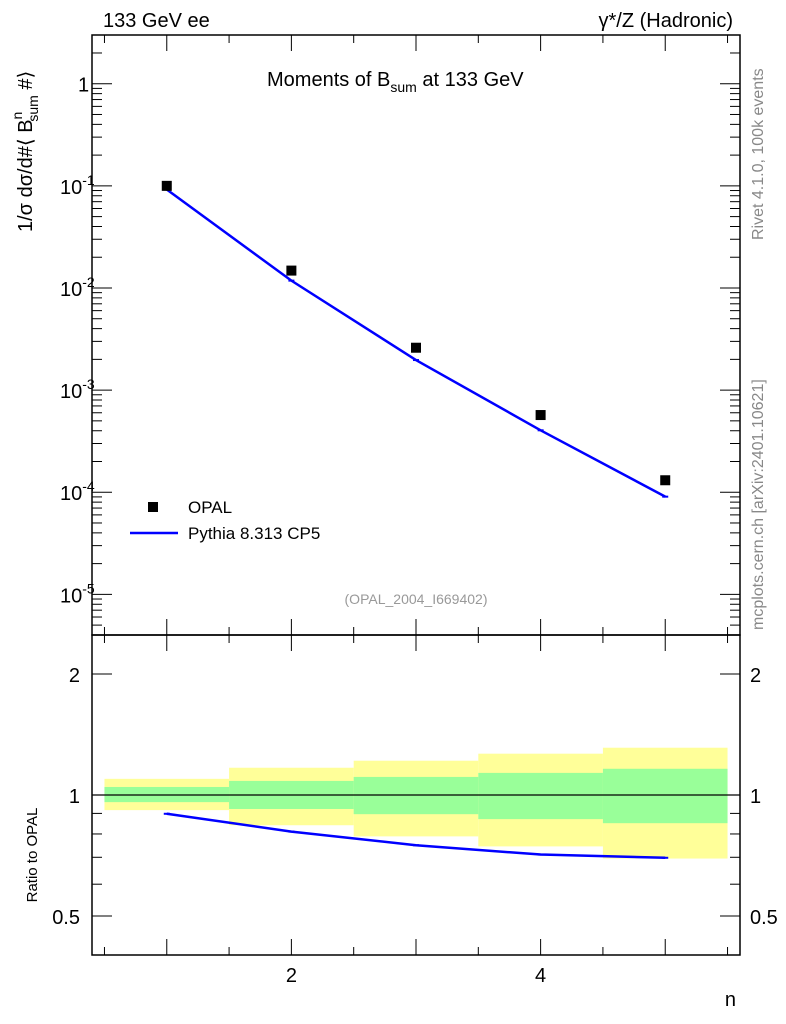  What do you see at coordinates (755, 797) in the screenshot?
I see `ratio-y-tick-label-right: 1` at bounding box center [755, 797].